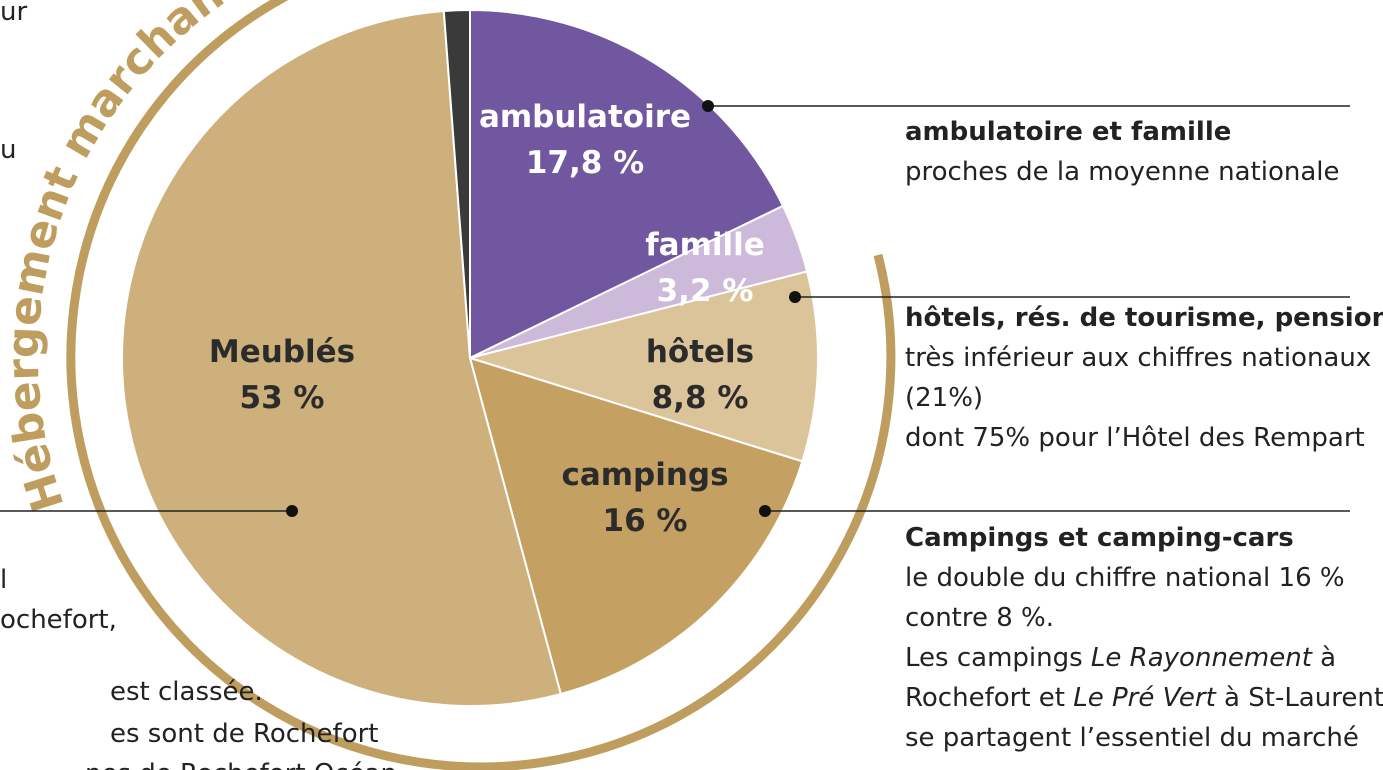 The width and height of the screenshot is (1383, 770). I want to click on side-text: u, so click(8, 150).